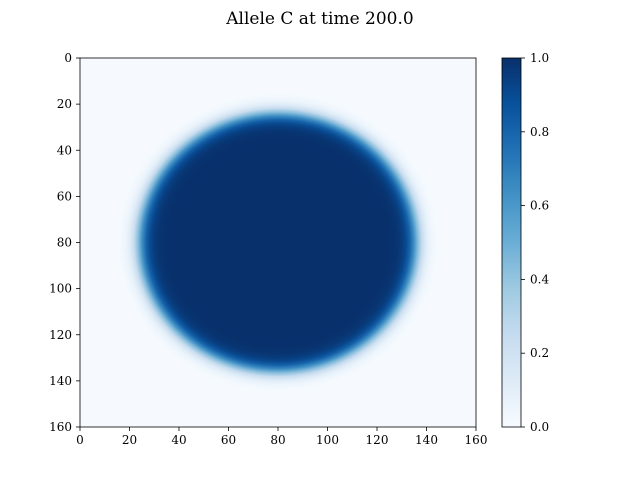  What do you see at coordinates (319, 19) in the screenshot?
I see `chart-title: Allele C at time 200.0` at bounding box center [319, 19].